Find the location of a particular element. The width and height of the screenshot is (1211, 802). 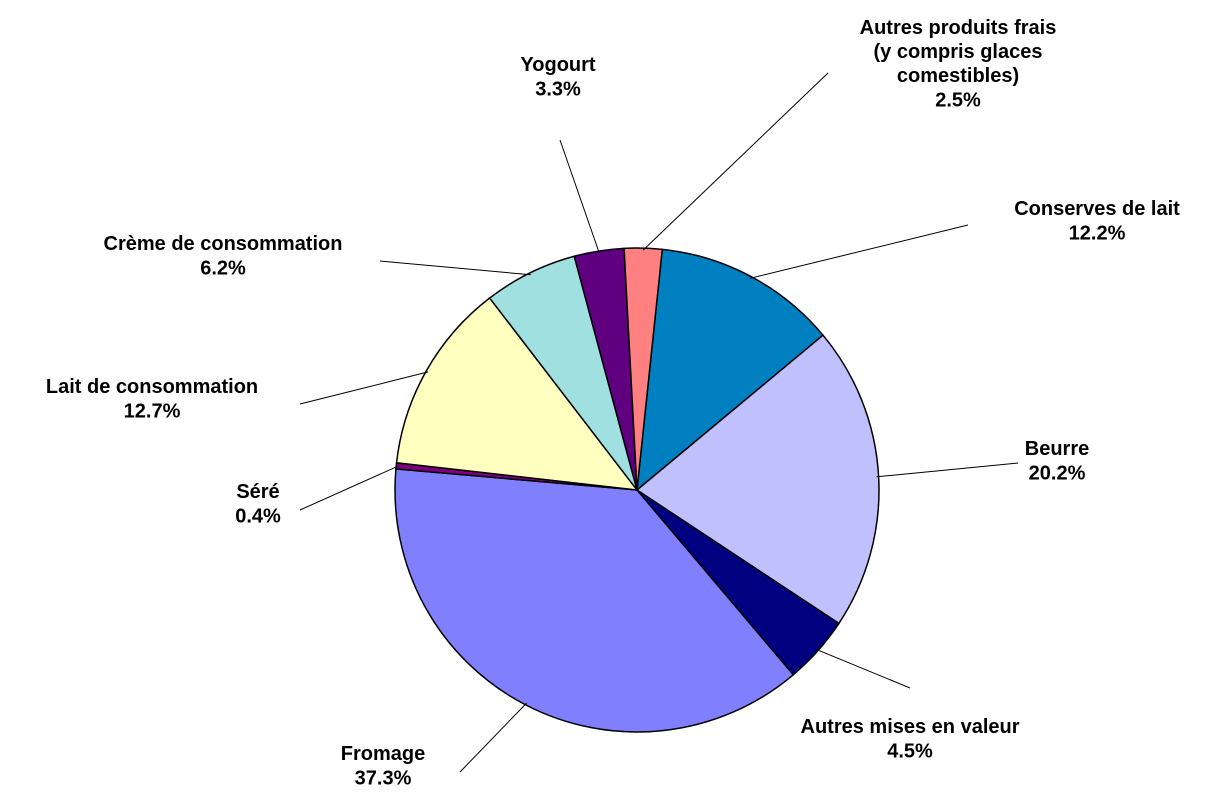

slice-label: Beurre is located at coordinates (1057, 449).